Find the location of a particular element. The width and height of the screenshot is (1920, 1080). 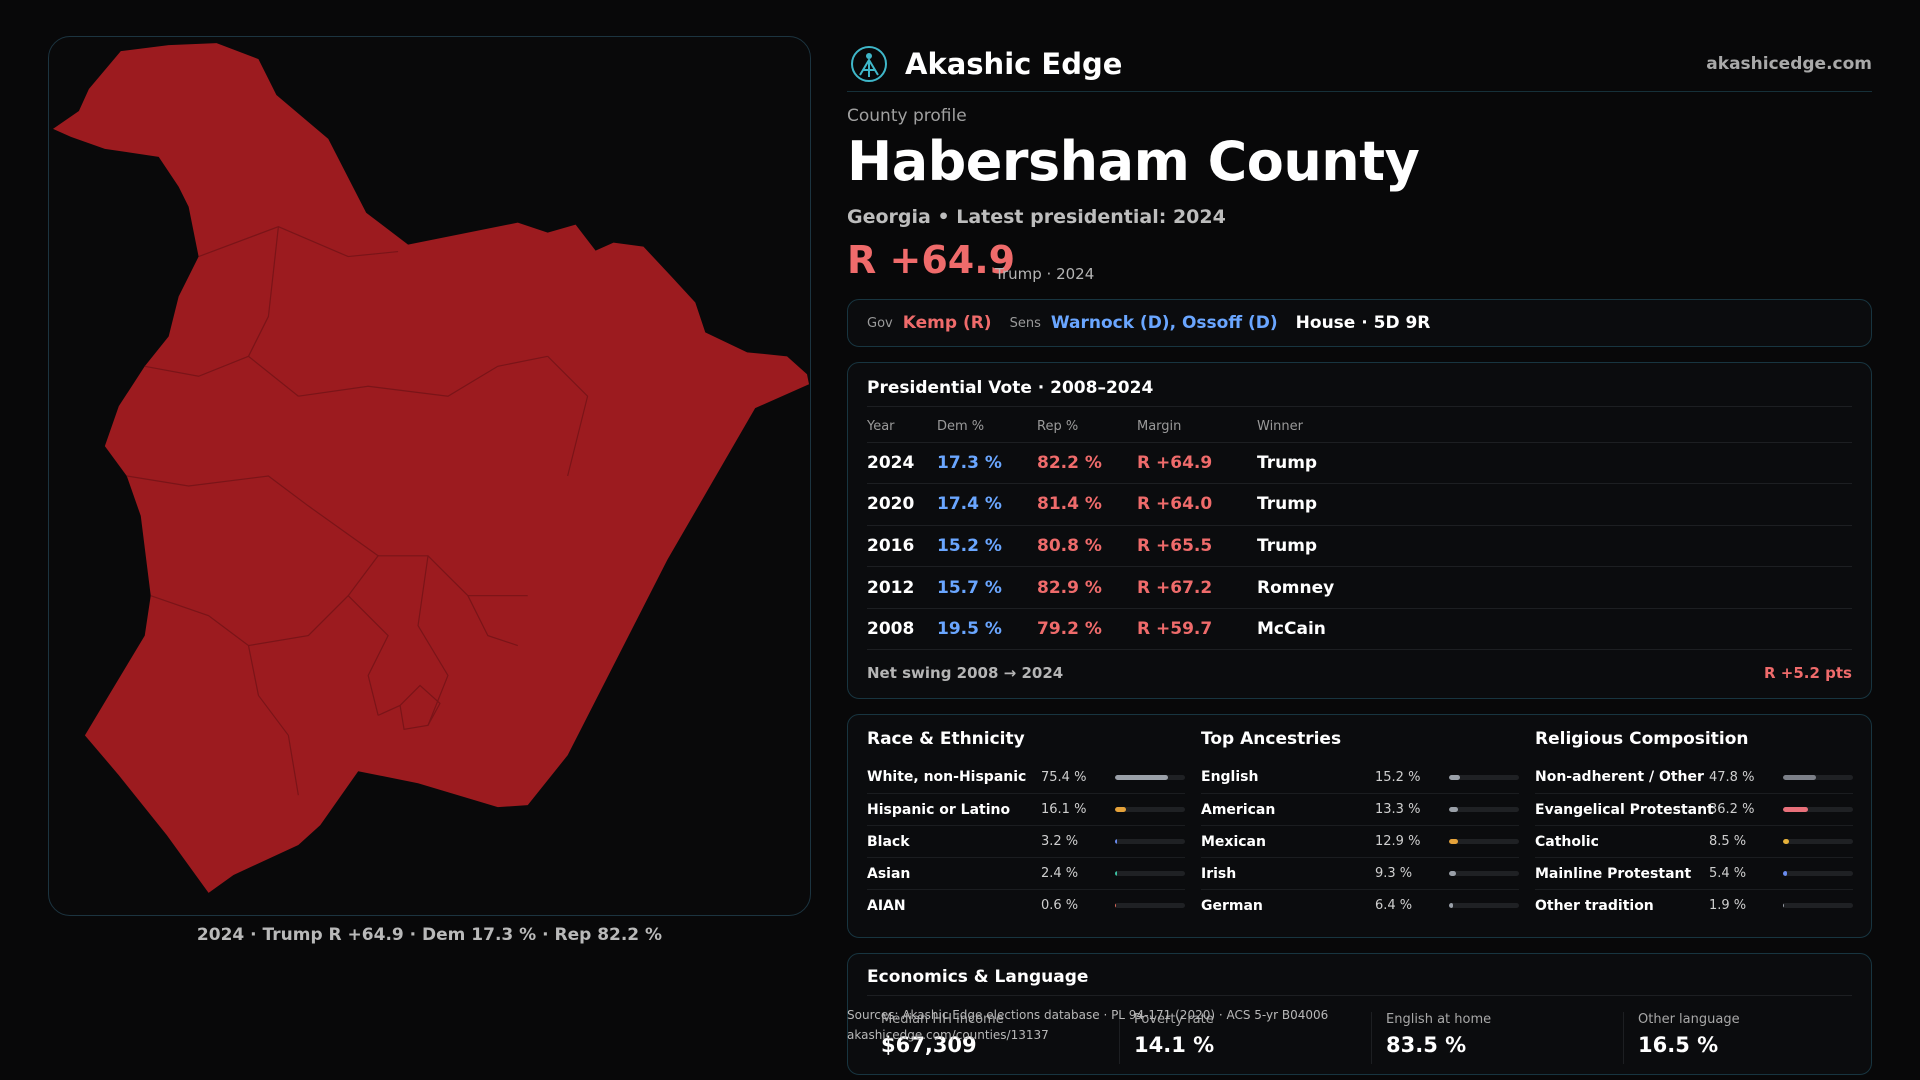

stat-label: Median HH income is located at coordinates (942, 1019).